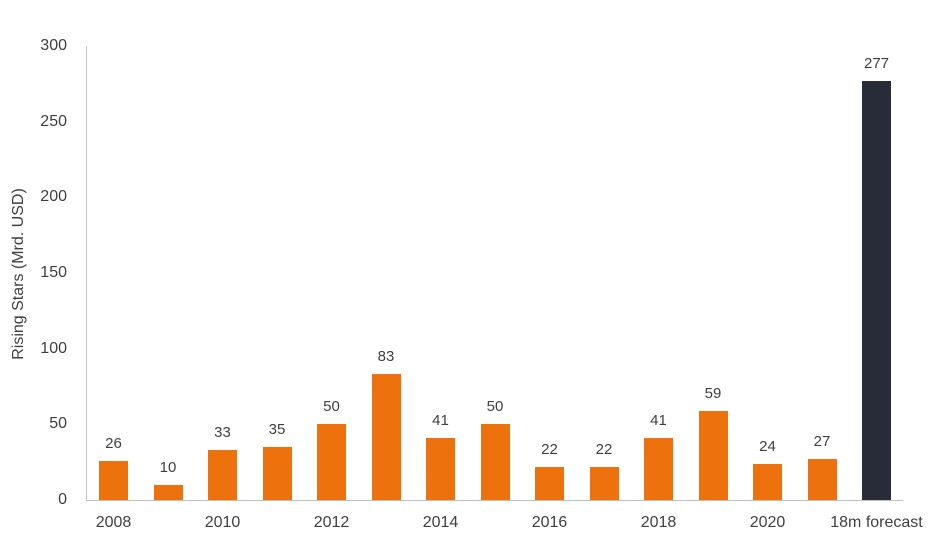 The height and width of the screenshot is (554, 939). What do you see at coordinates (658, 468) in the screenshot?
I see `bar-2018` at bounding box center [658, 468].